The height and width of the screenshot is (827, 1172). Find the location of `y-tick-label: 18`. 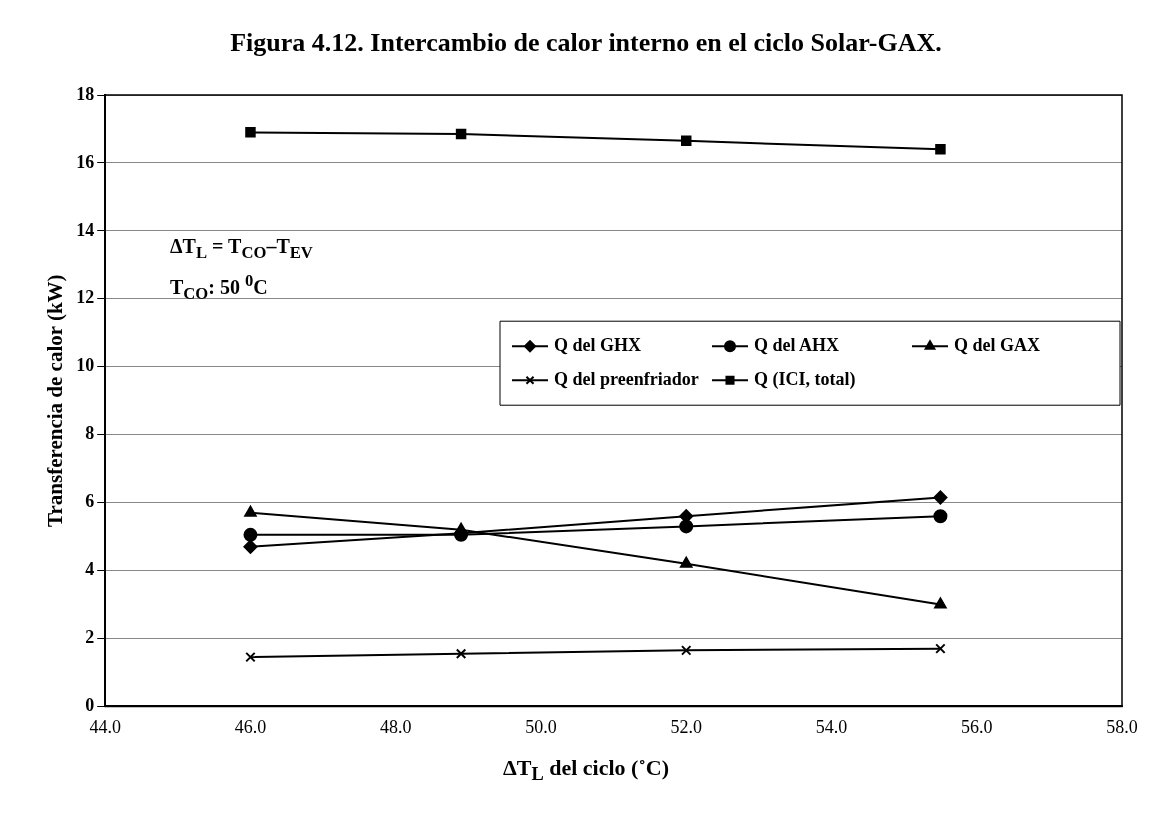

y-tick-label: 18 is located at coordinates (85, 93).